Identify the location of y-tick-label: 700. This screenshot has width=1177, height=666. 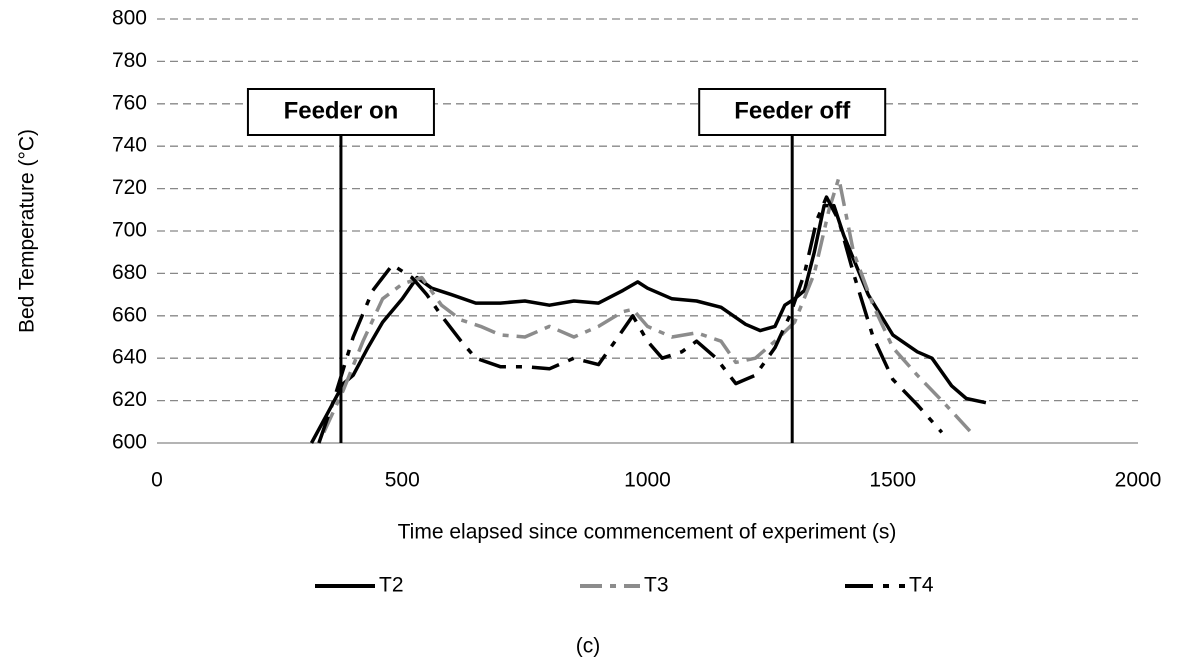
(129, 230).